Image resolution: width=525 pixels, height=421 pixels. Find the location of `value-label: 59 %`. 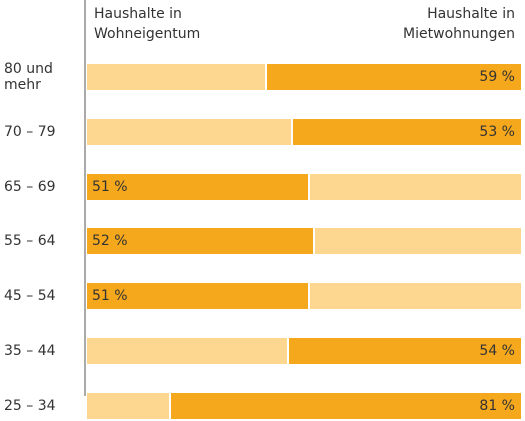

value-label: 59 % is located at coordinates (497, 77).